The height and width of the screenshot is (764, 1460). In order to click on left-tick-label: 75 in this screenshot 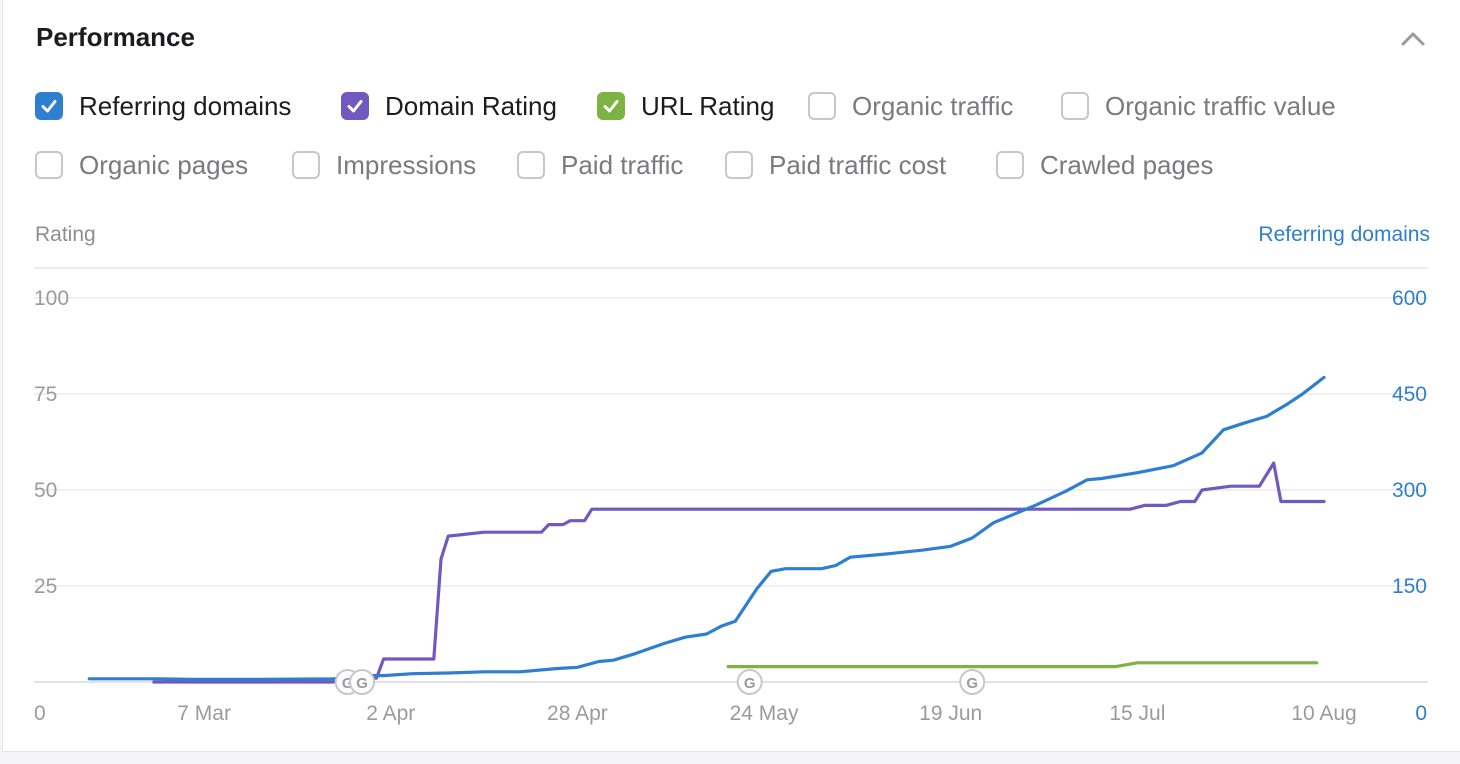, I will do `click(45, 394)`.